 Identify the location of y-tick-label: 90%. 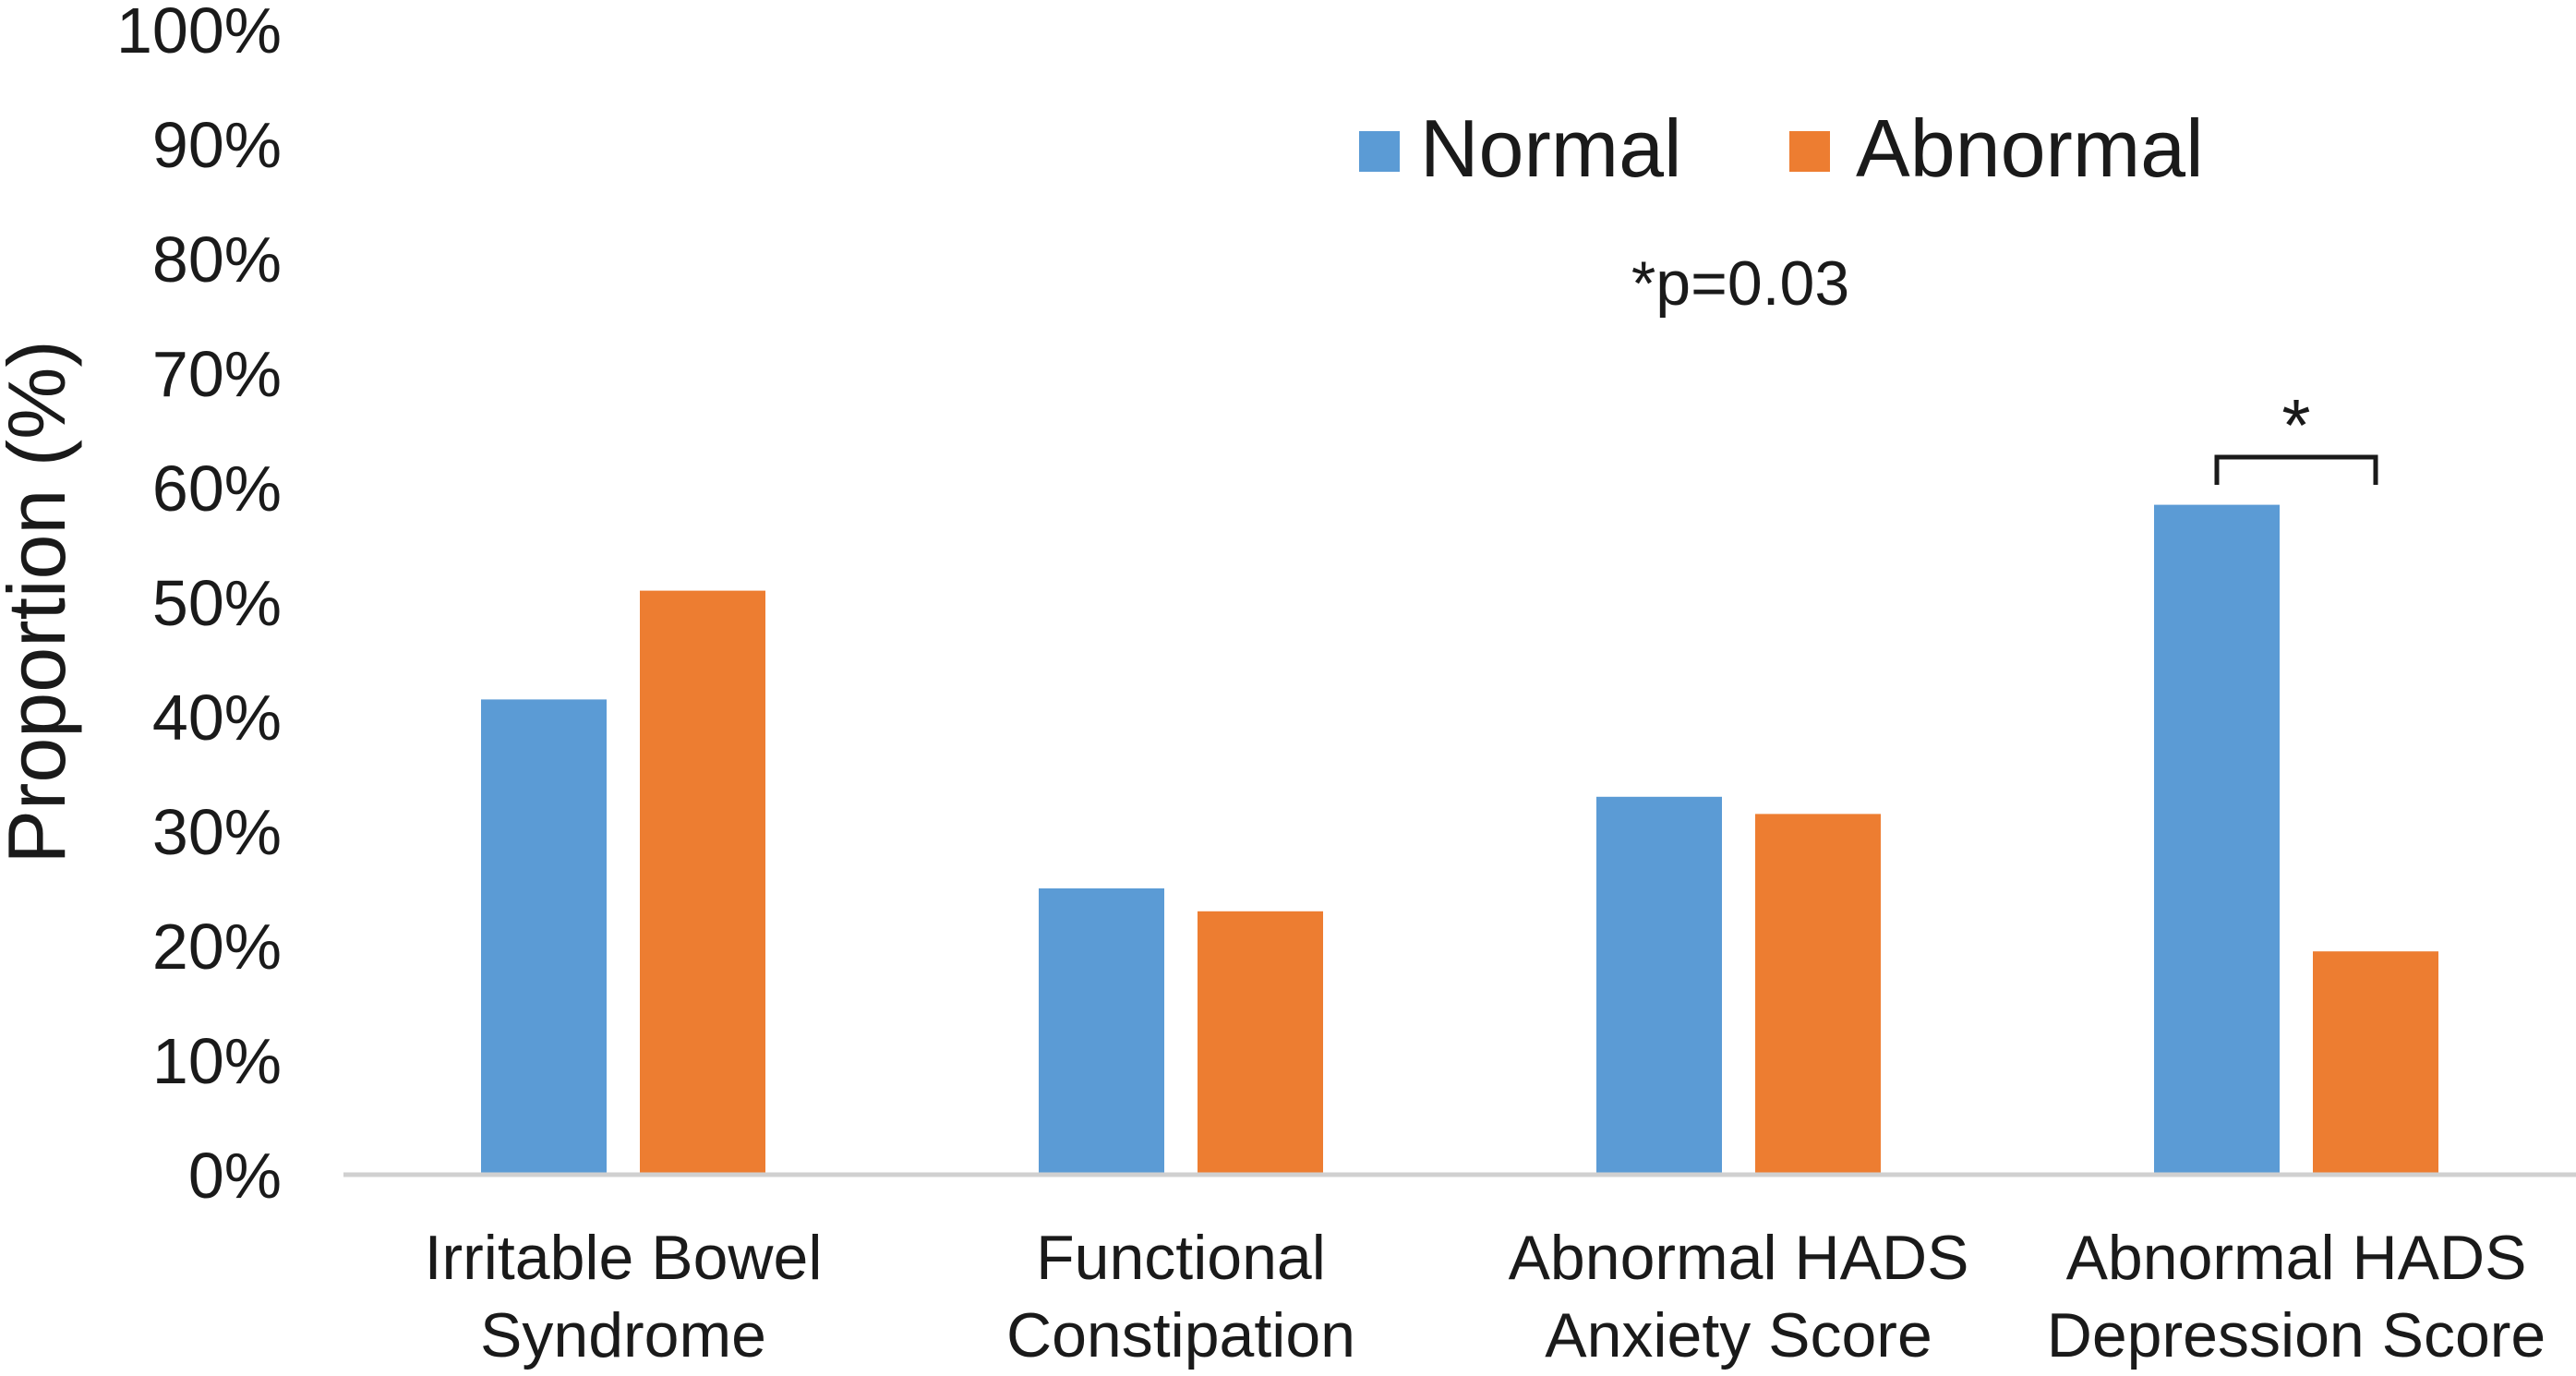
(217, 145).